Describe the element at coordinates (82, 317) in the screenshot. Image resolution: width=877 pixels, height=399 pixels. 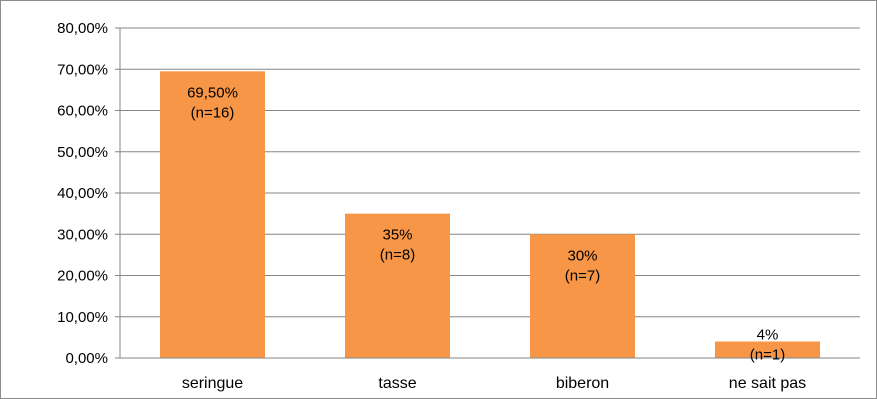
I see `y-tick-label: 10,00%` at that location.